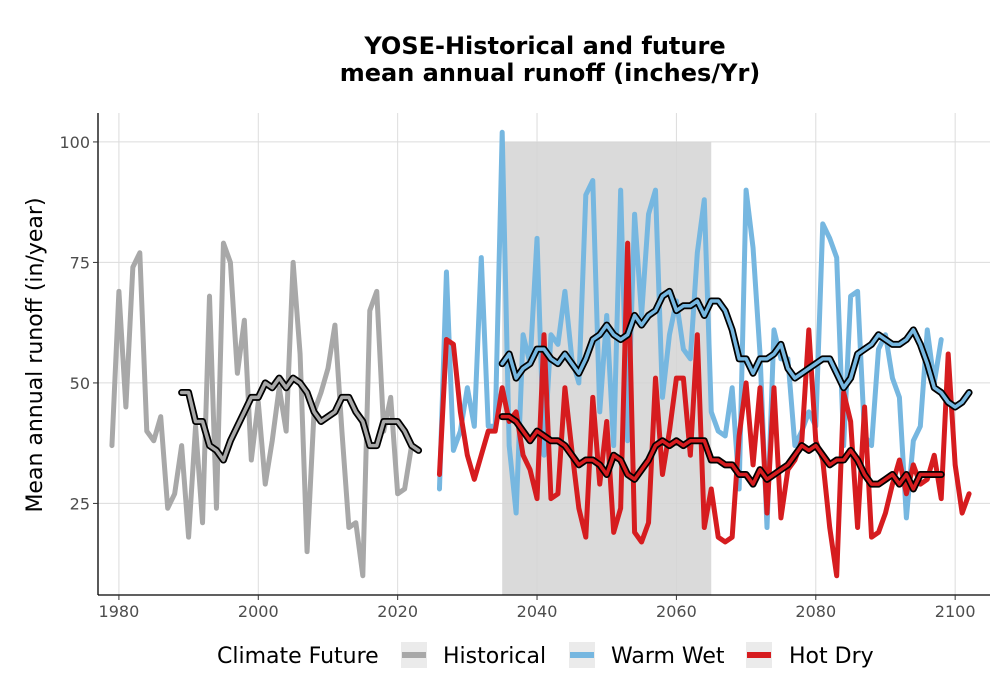 The width and height of the screenshot is (1000, 700). I want to click on chart-title-line-2: mean annual runoff (inches/Yr), so click(550, 73).